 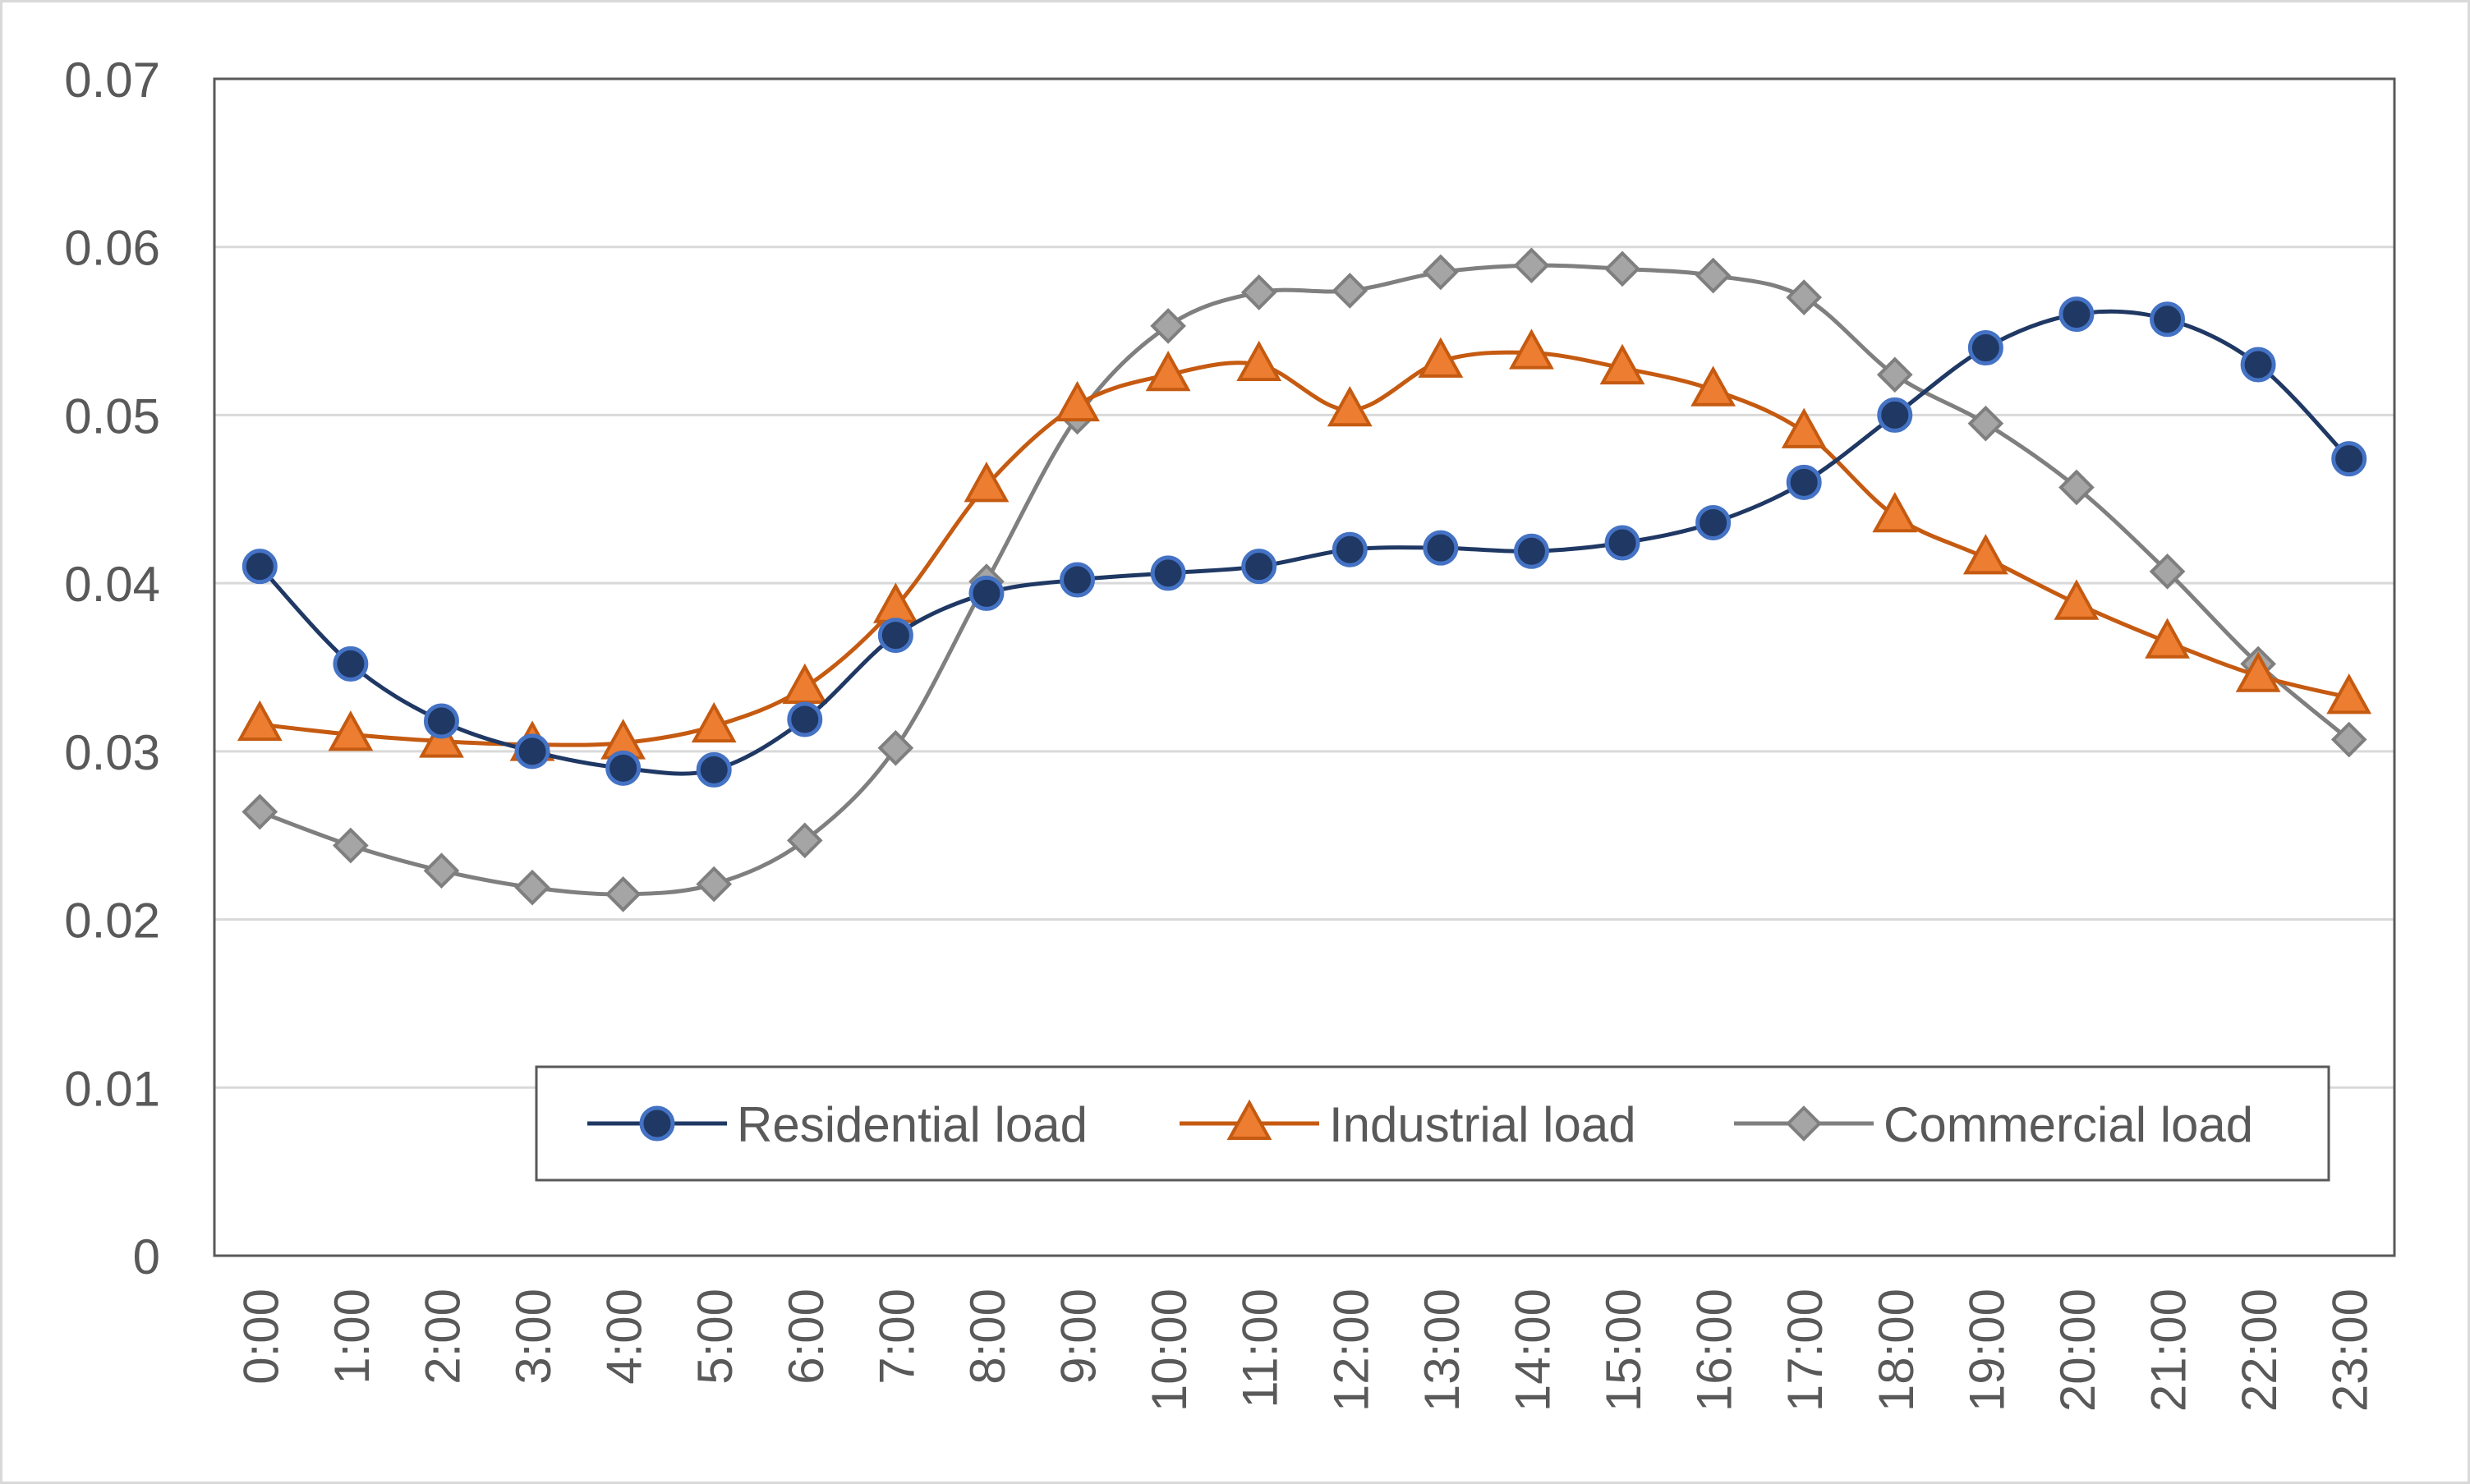 I want to click on y-axis-tick-labels: 0 0.01 0.02 0.03 0.04 0.05 0.06 0.07, so click(x=112, y=668).